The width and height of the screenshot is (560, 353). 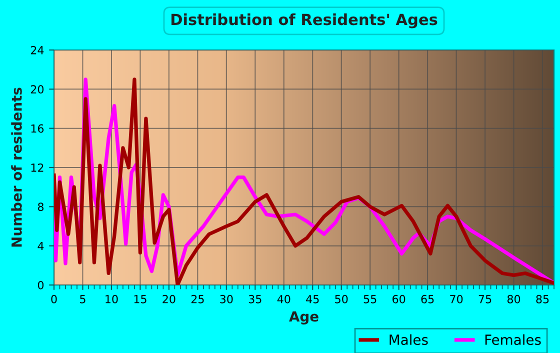 What do you see at coordinates (255, 299) in the screenshot?
I see `x-tick-label: 35` at bounding box center [255, 299].